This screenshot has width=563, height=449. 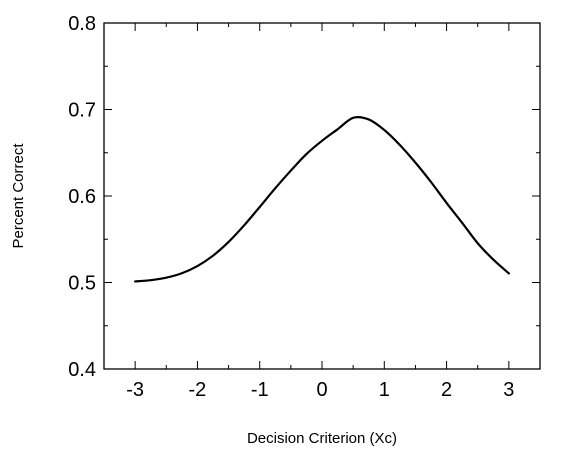 What do you see at coordinates (82, 111) in the screenshot?
I see `y-tick-label: 0.7` at bounding box center [82, 111].